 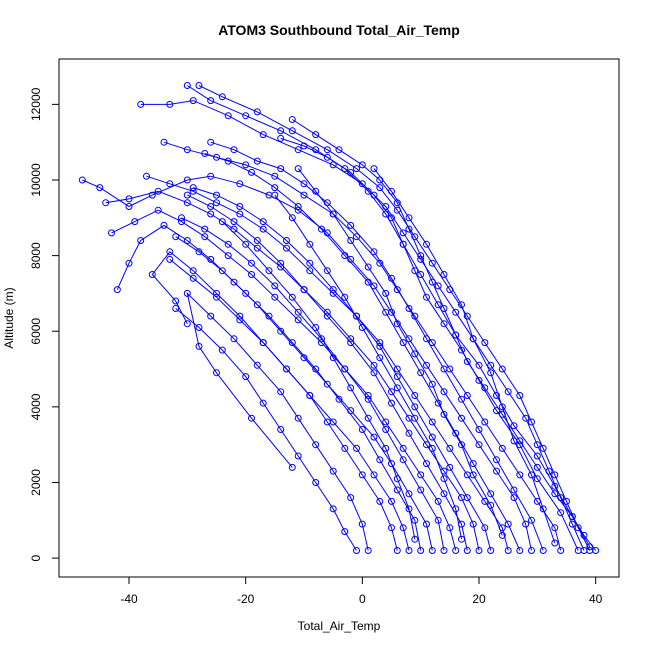 What do you see at coordinates (44, 324) in the screenshot?
I see `y-axis: 0 2000 4000 6000 8000 10000 12000` at bounding box center [44, 324].